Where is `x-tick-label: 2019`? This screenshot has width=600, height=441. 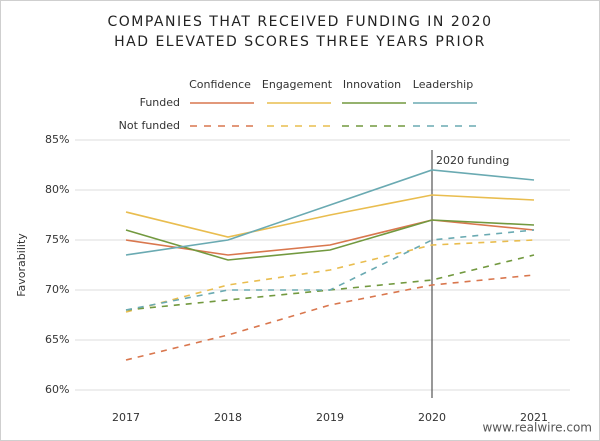
x-tick-label: 2019 is located at coordinates (330, 417).